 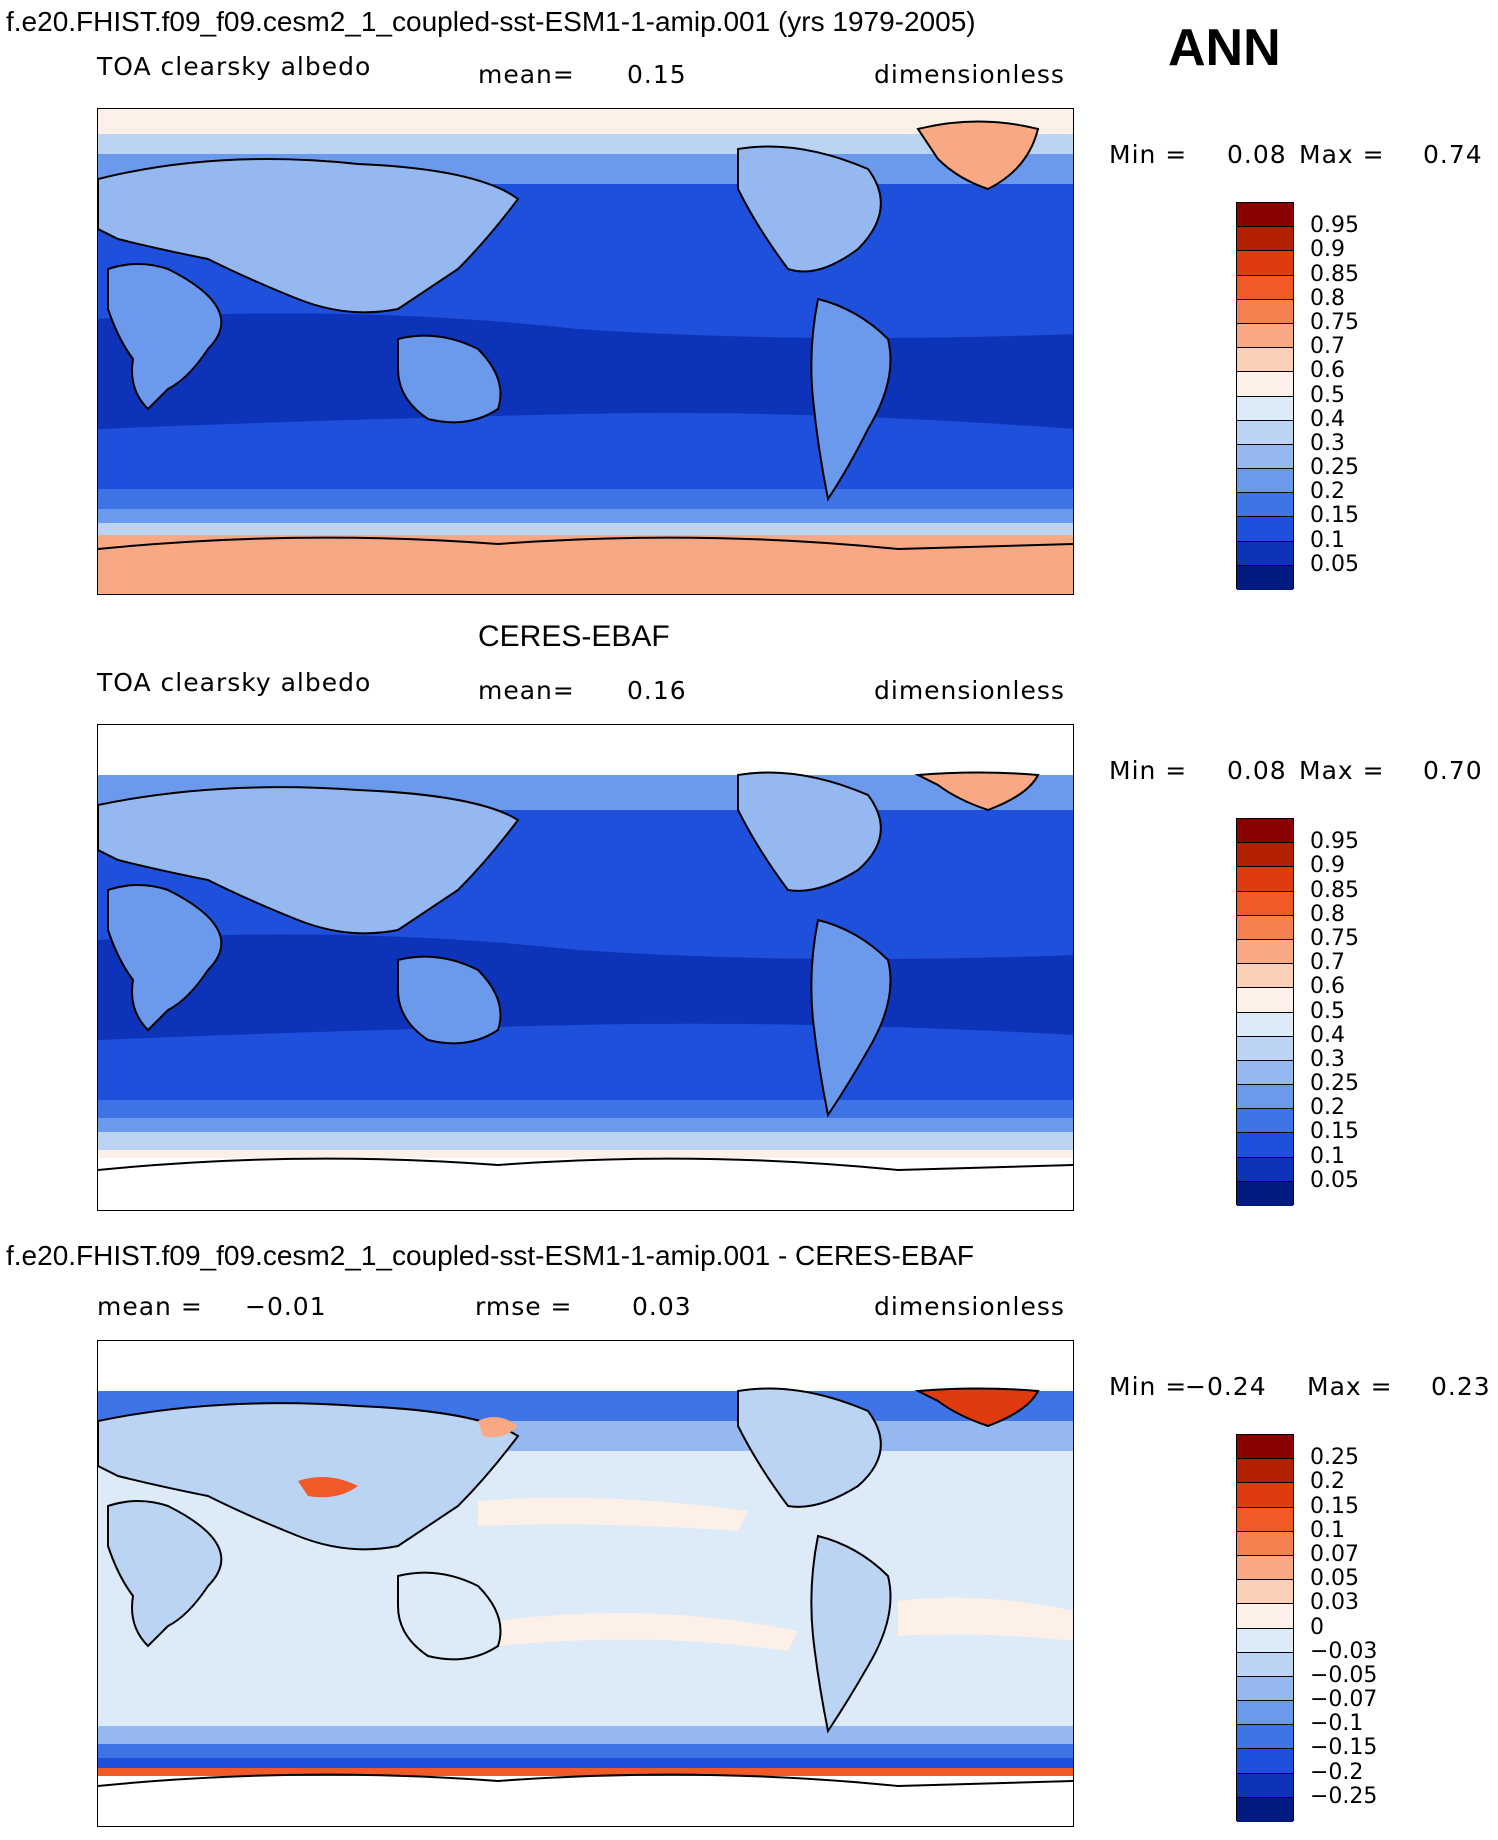 What do you see at coordinates (1317, 1627) in the screenshot?
I see `colorbar-tick-label: 0` at bounding box center [1317, 1627].